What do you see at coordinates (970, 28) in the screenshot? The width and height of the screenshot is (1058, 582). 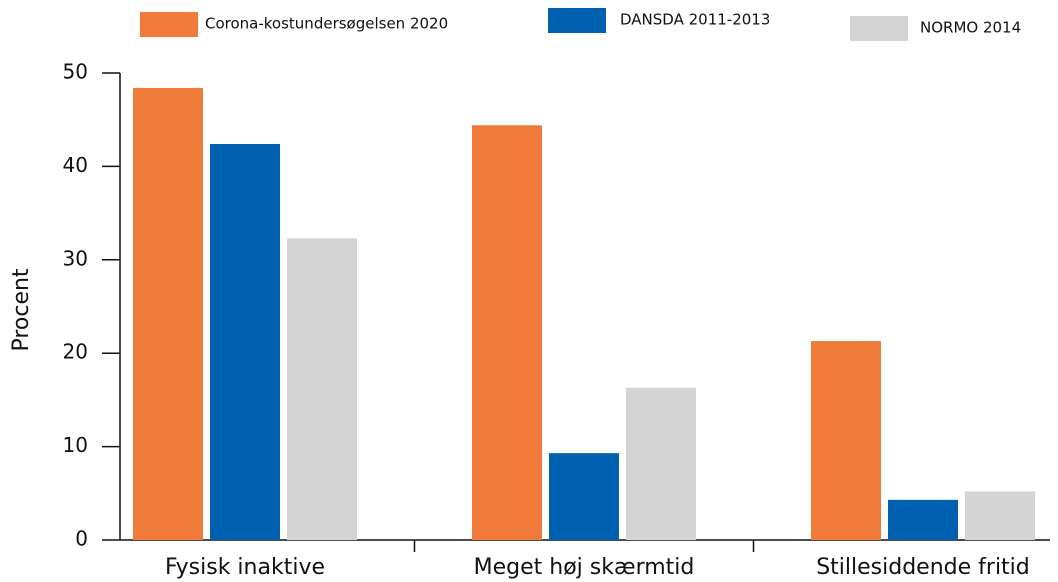 I see `legend-label: NORMO 2014` at bounding box center [970, 28].